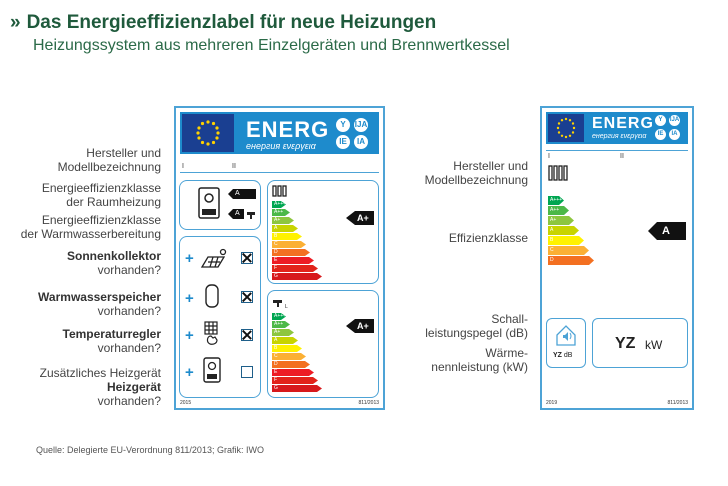 This screenshot has width=728, height=486. What do you see at coordinates (109, 160) in the screenshot?
I see `label-manufacturer: Hersteller und Modellbezeichnung` at bounding box center [109, 160].